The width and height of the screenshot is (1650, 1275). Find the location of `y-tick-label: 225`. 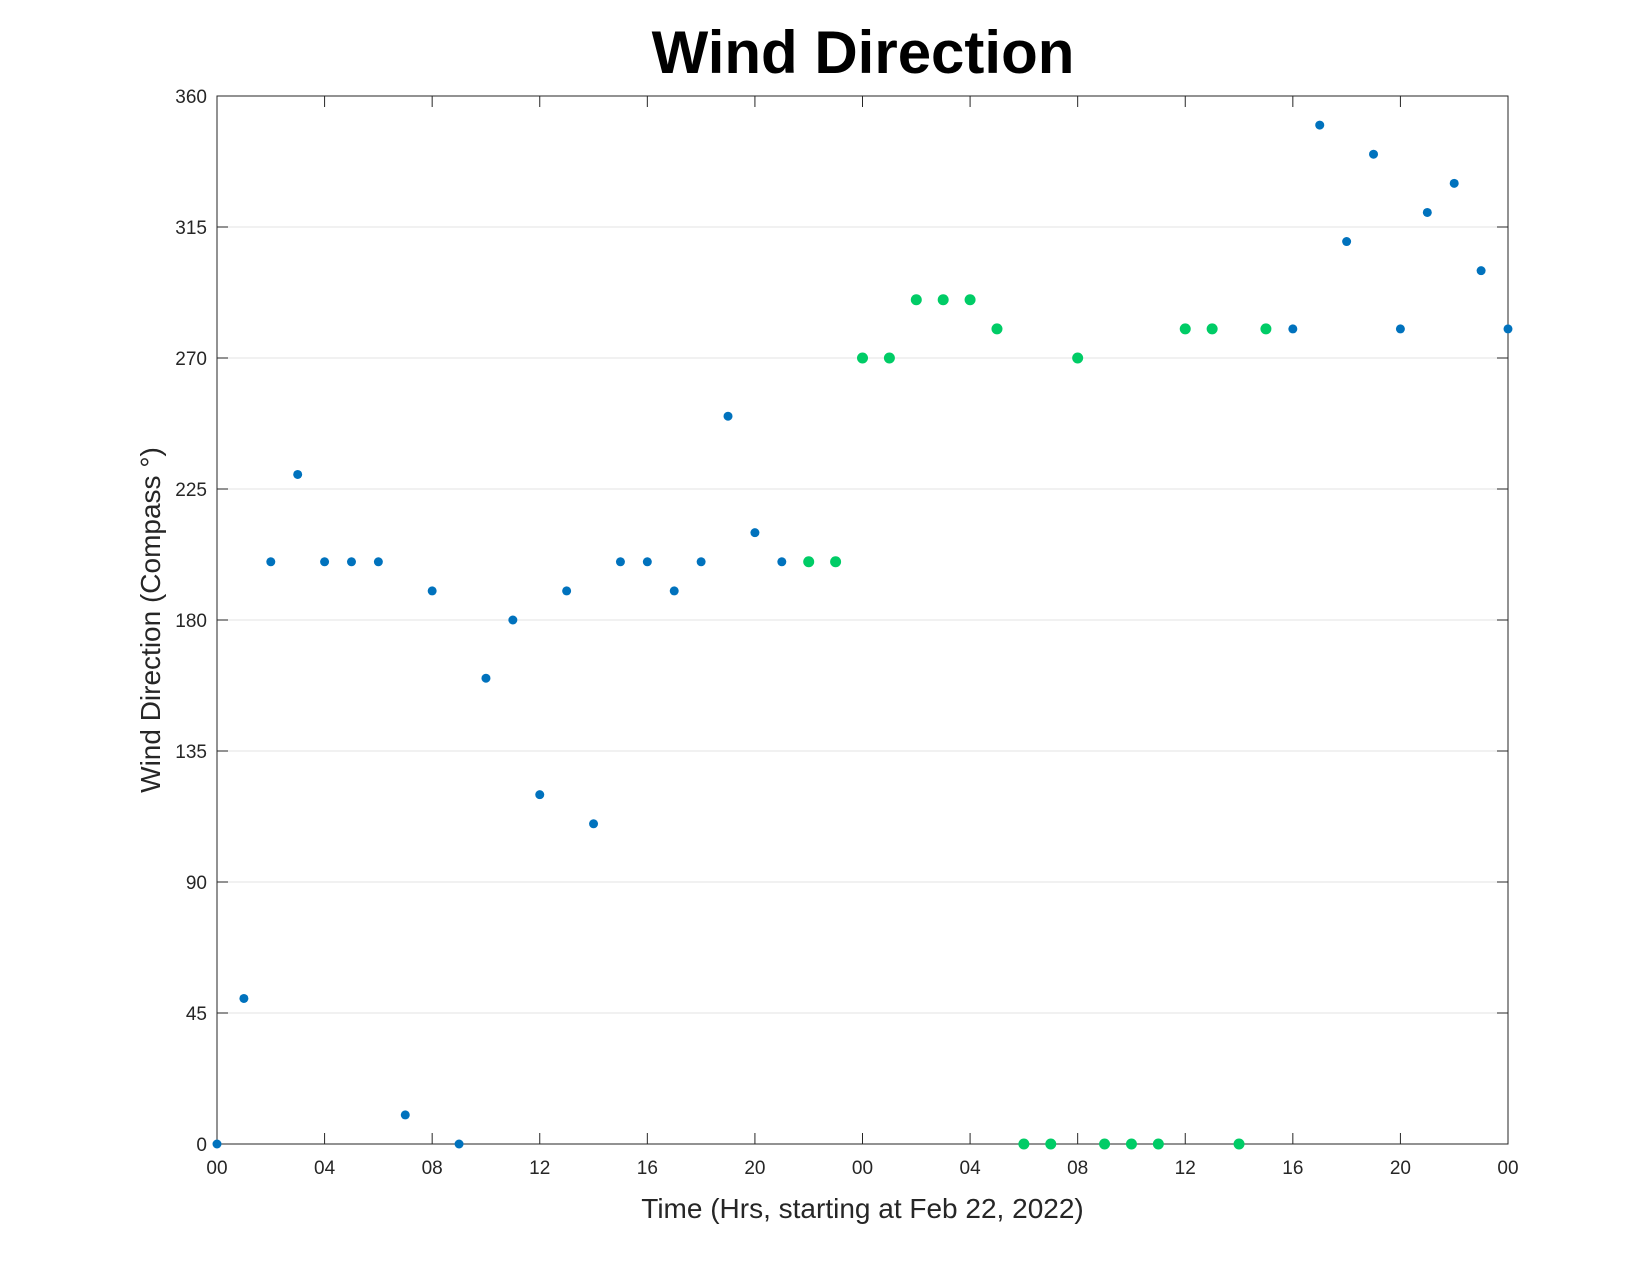

y-tick-label: 225 is located at coordinates (191, 490).